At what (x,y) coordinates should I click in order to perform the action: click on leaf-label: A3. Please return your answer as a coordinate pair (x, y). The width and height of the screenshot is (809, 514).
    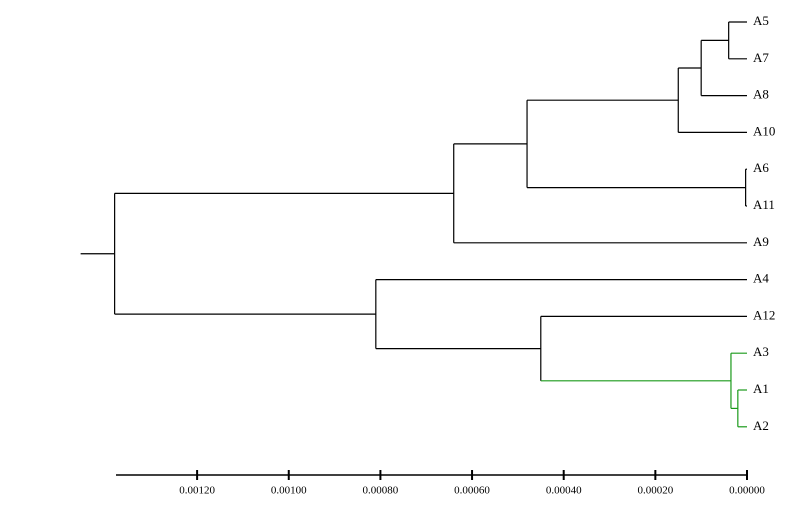
    Looking at the image, I should click on (761, 351).